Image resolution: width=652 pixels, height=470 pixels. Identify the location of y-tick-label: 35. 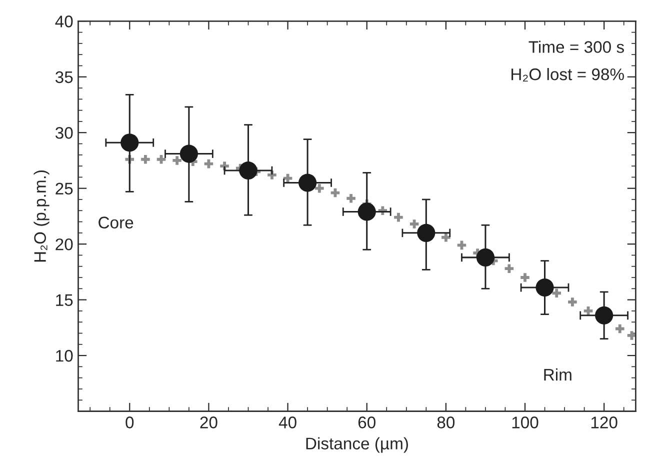
(64, 77).